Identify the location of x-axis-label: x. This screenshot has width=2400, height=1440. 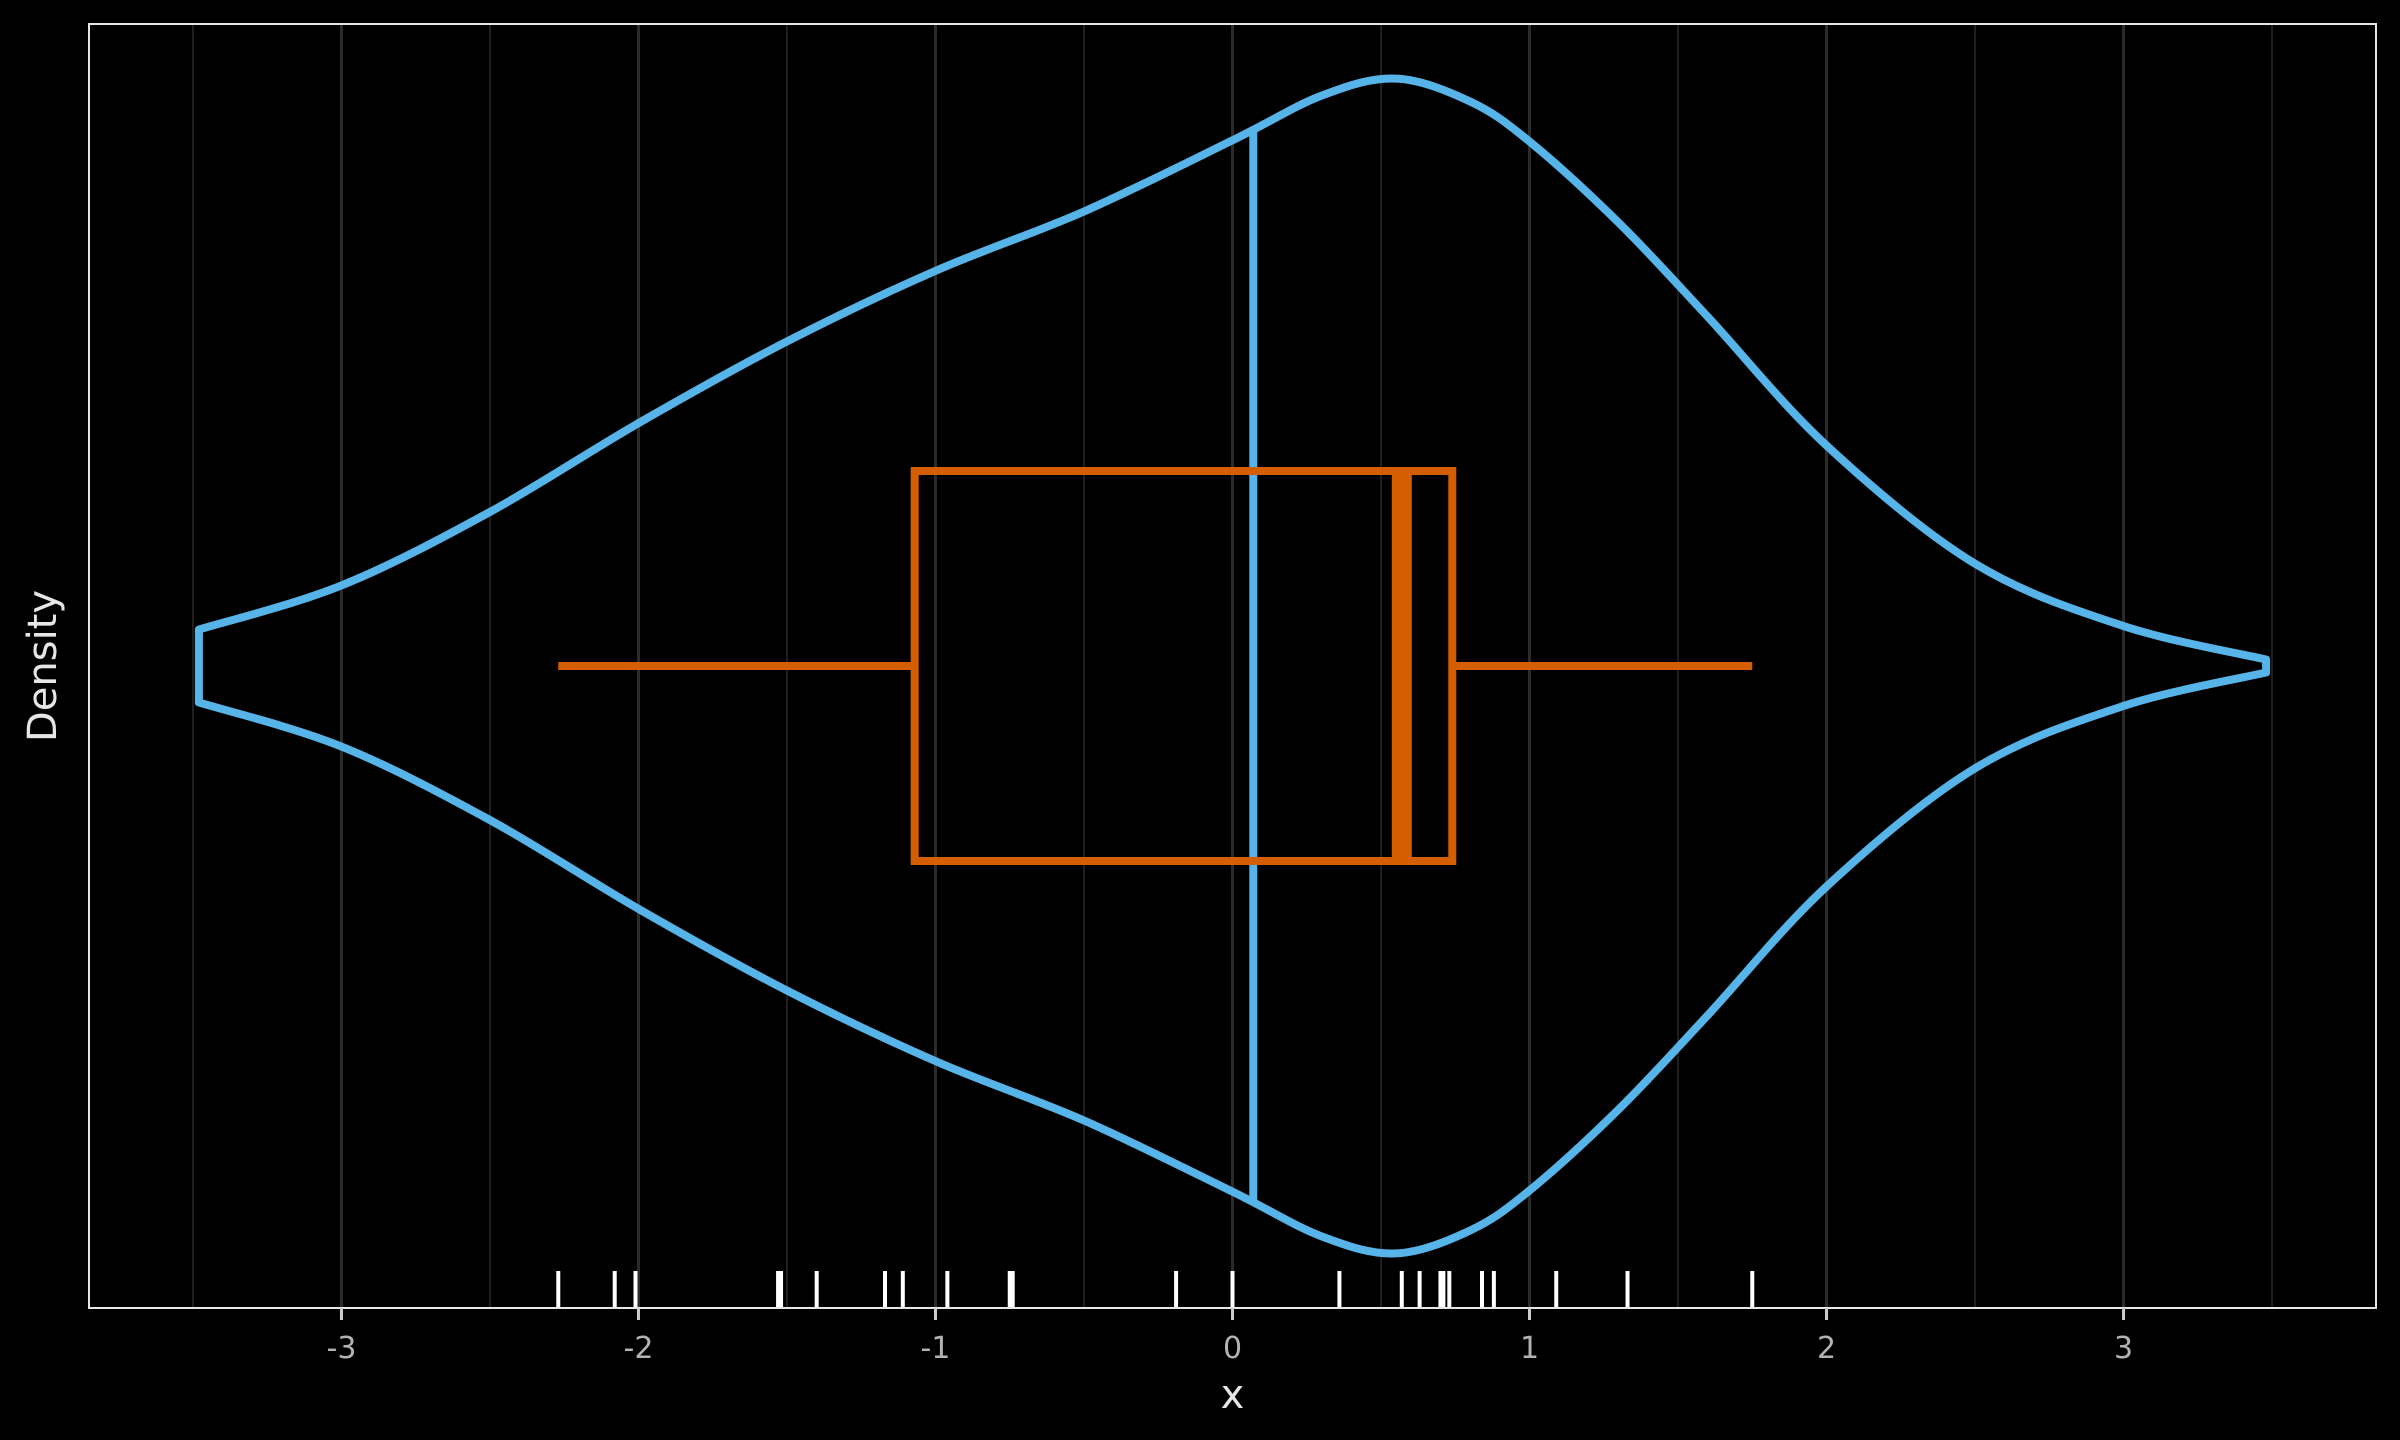
(1233, 1395).